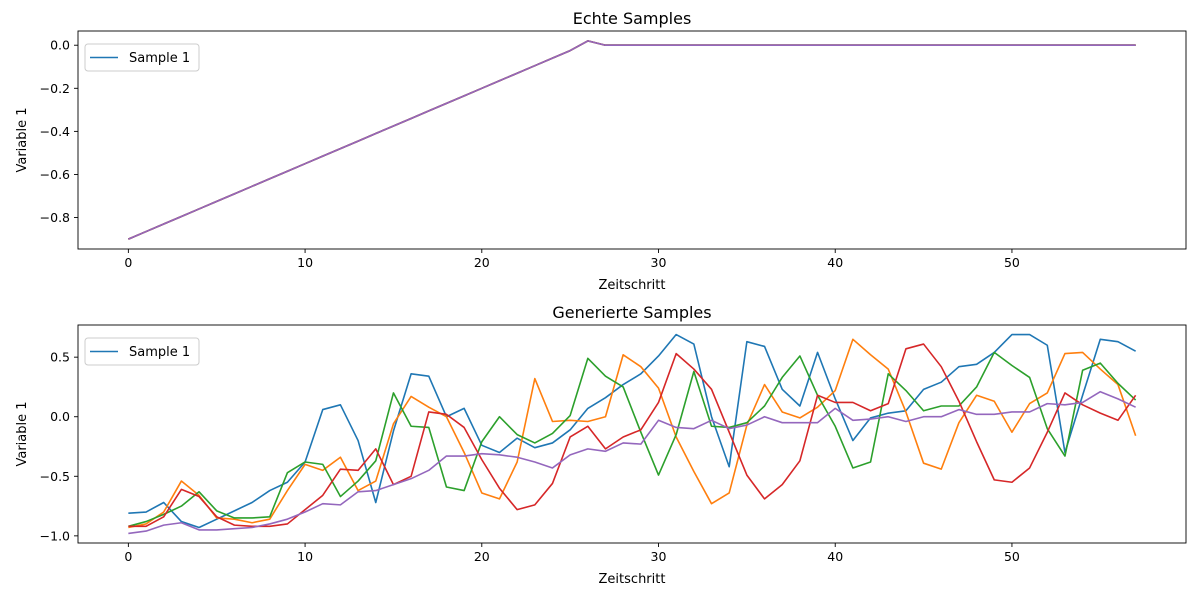 This screenshot has width=1200, height=600. I want to click on y-tick-label: 0.5, so click(60, 357).